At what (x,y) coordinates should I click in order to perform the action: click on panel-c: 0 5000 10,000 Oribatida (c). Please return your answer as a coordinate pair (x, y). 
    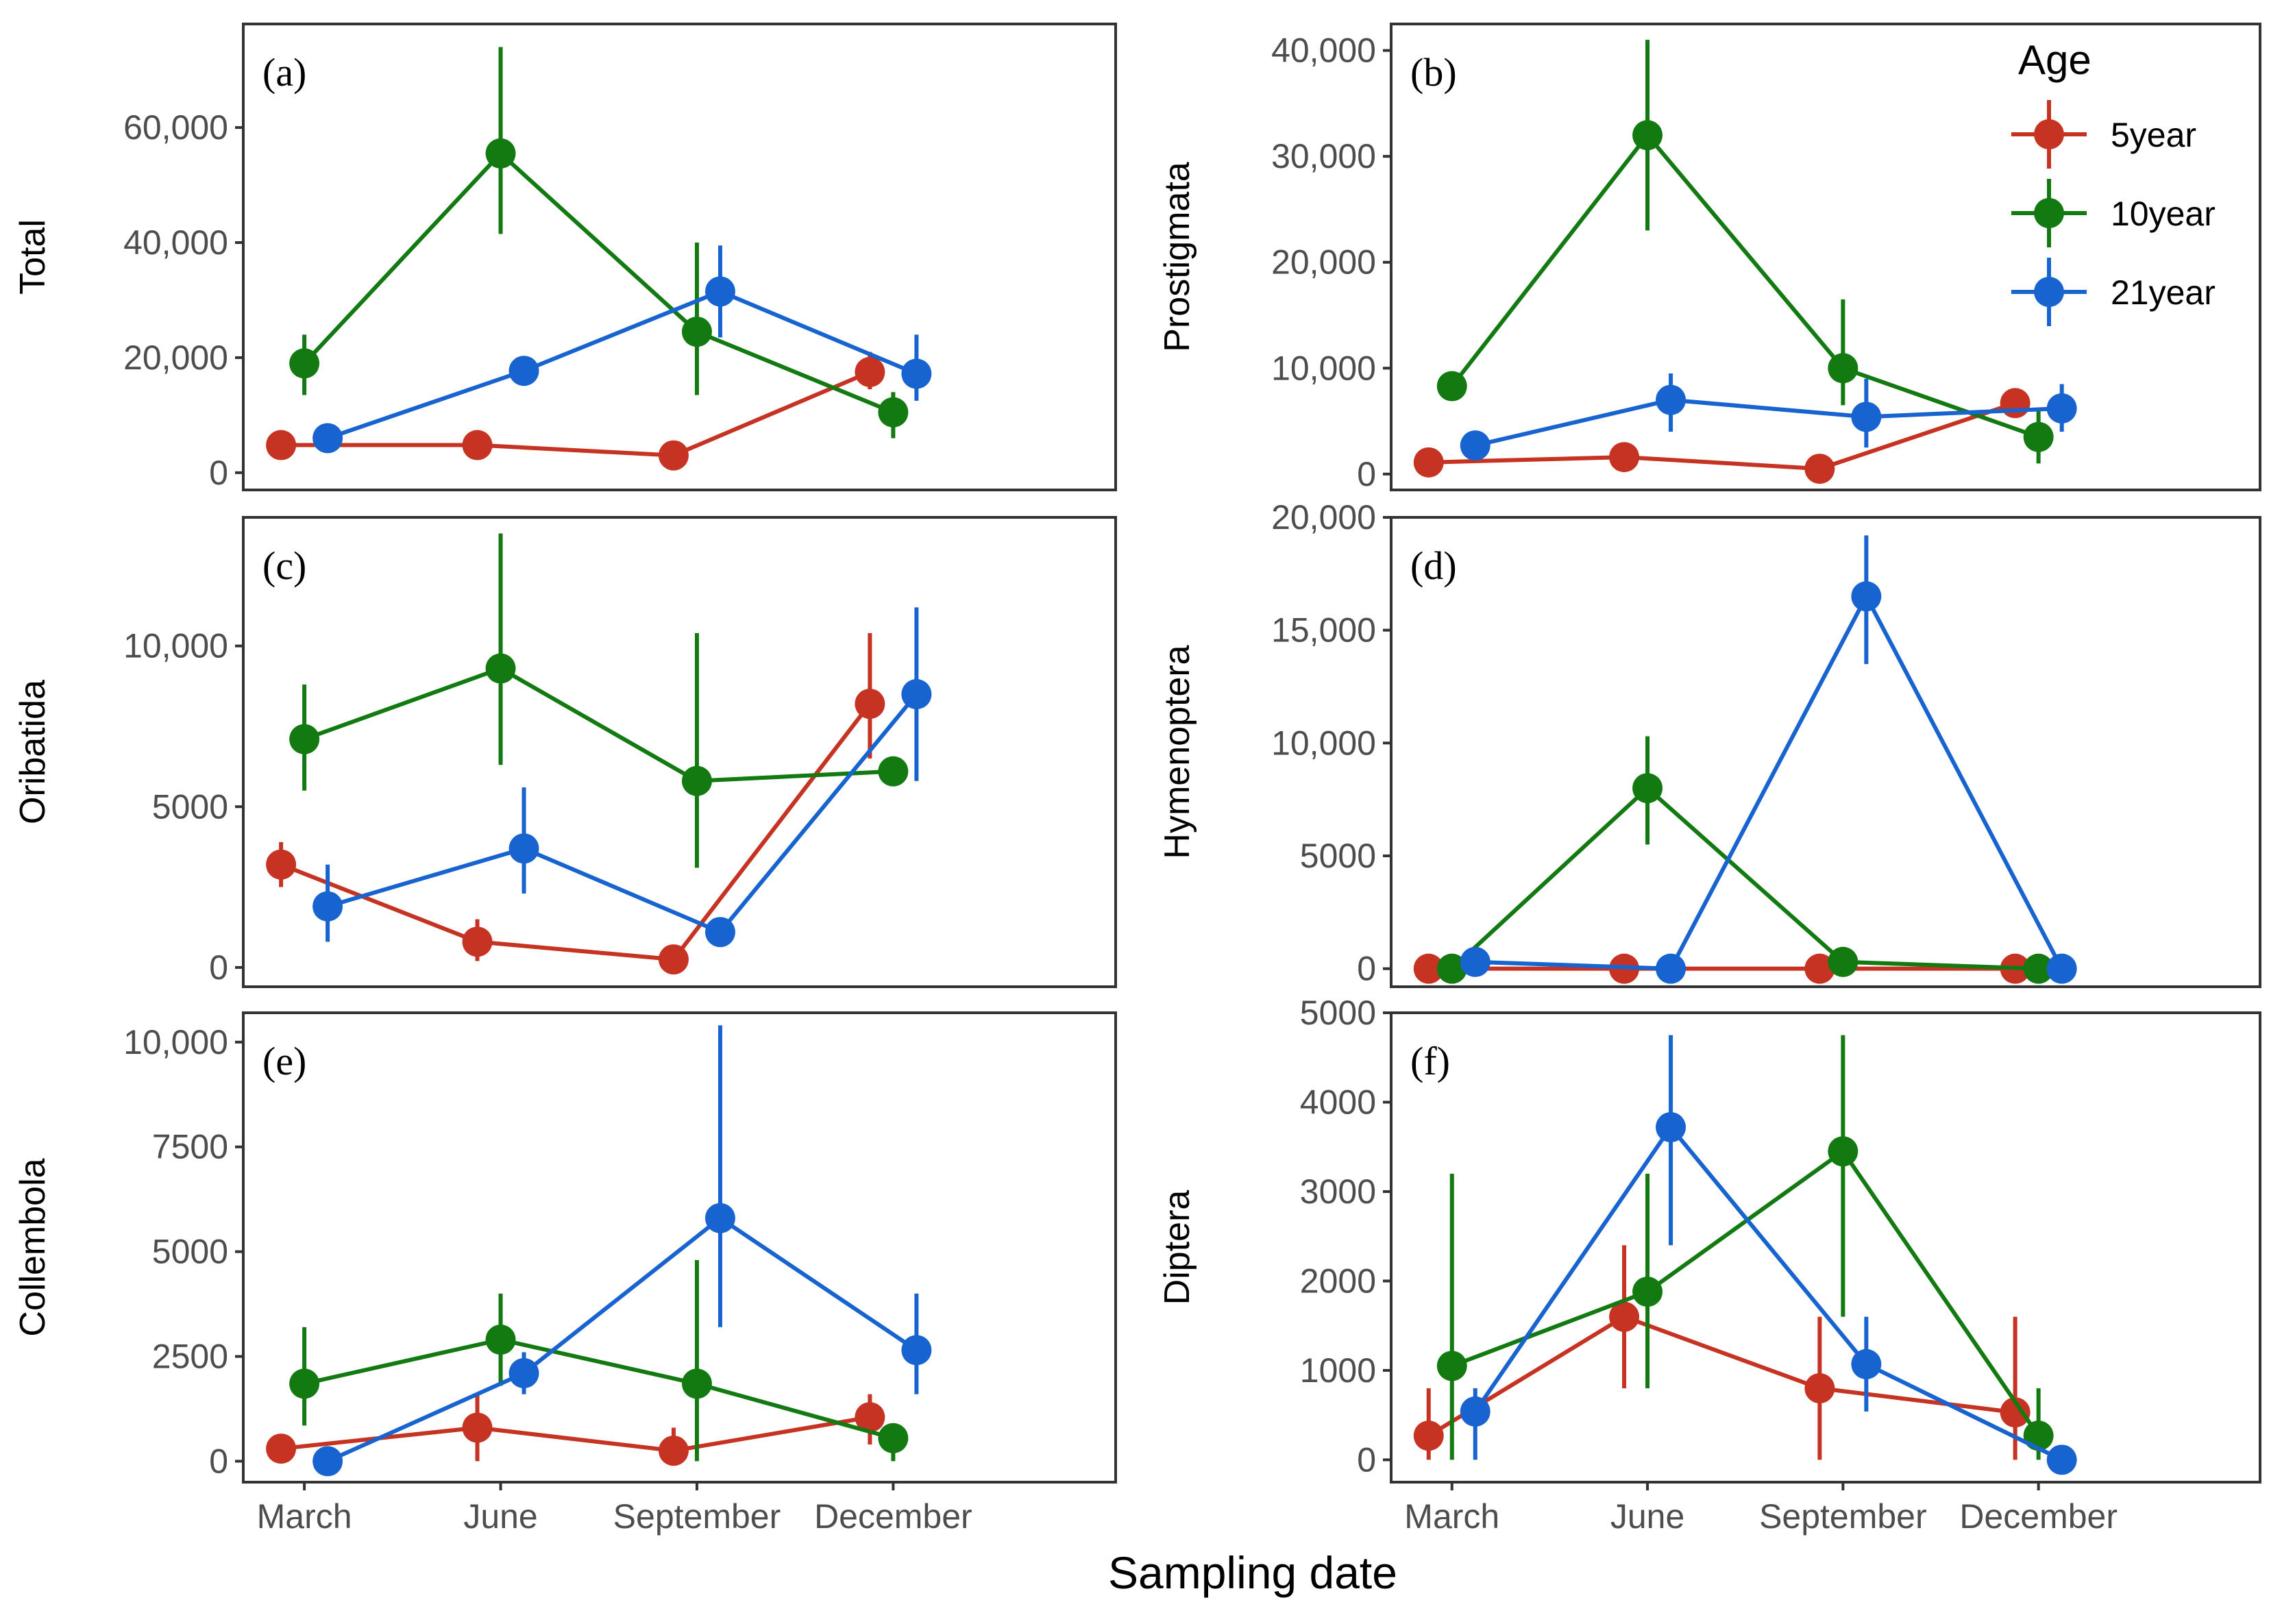
    Looking at the image, I should click on (565, 752).